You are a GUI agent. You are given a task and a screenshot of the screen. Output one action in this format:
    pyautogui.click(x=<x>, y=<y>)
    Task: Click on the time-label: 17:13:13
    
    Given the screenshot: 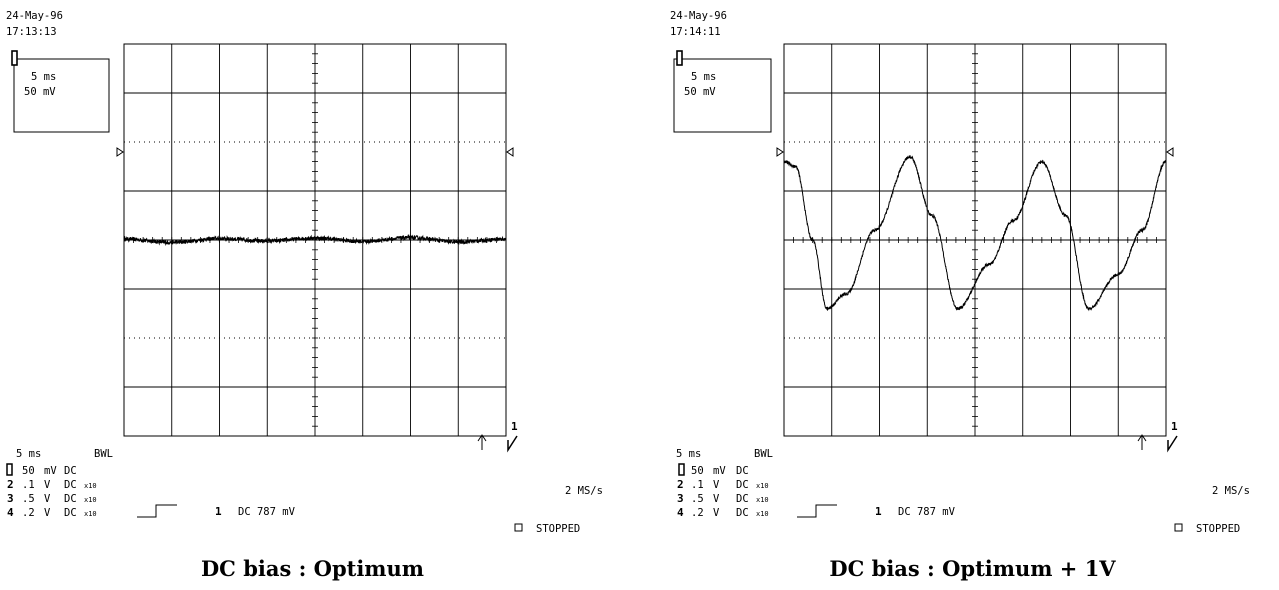 What is the action you would take?
    pyautogui.click(x=31, y=32)
    